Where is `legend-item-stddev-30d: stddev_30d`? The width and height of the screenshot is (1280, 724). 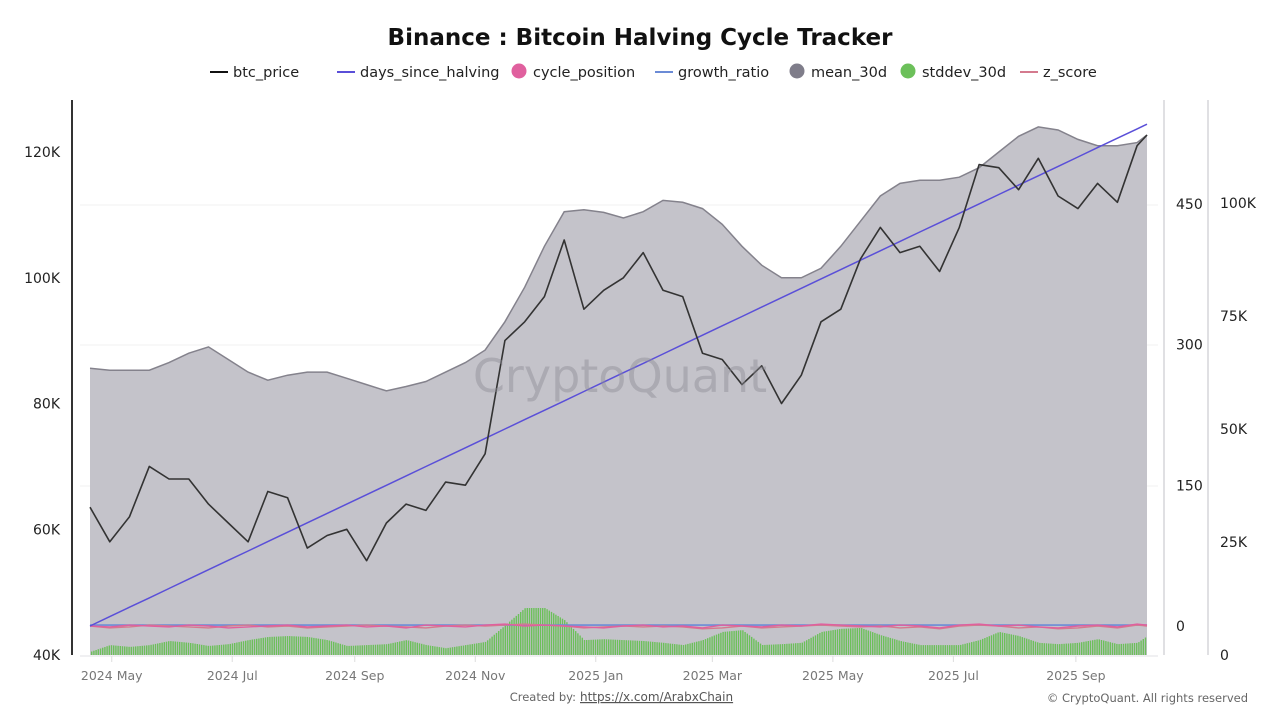 legend-item-stddev-30d: stddev_30d is located at coordinates (953, 72).